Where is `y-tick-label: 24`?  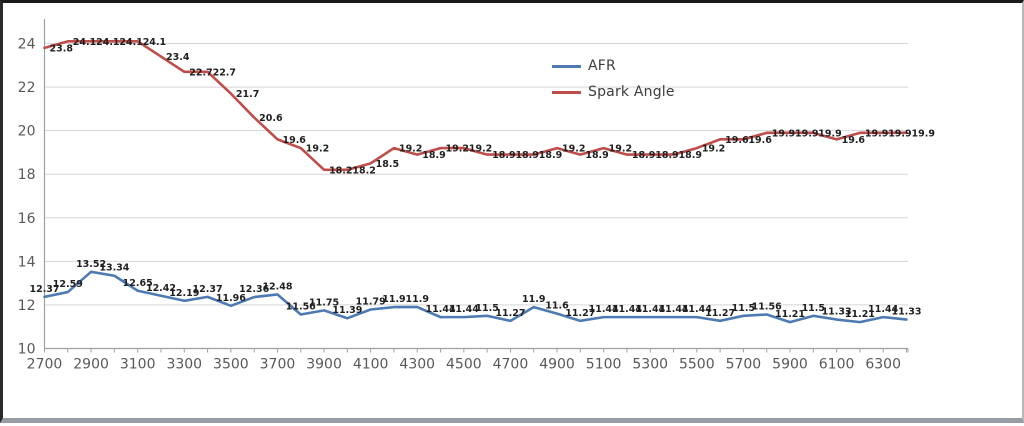 y-tick-label: 24 is located at coordinates (27, 44).